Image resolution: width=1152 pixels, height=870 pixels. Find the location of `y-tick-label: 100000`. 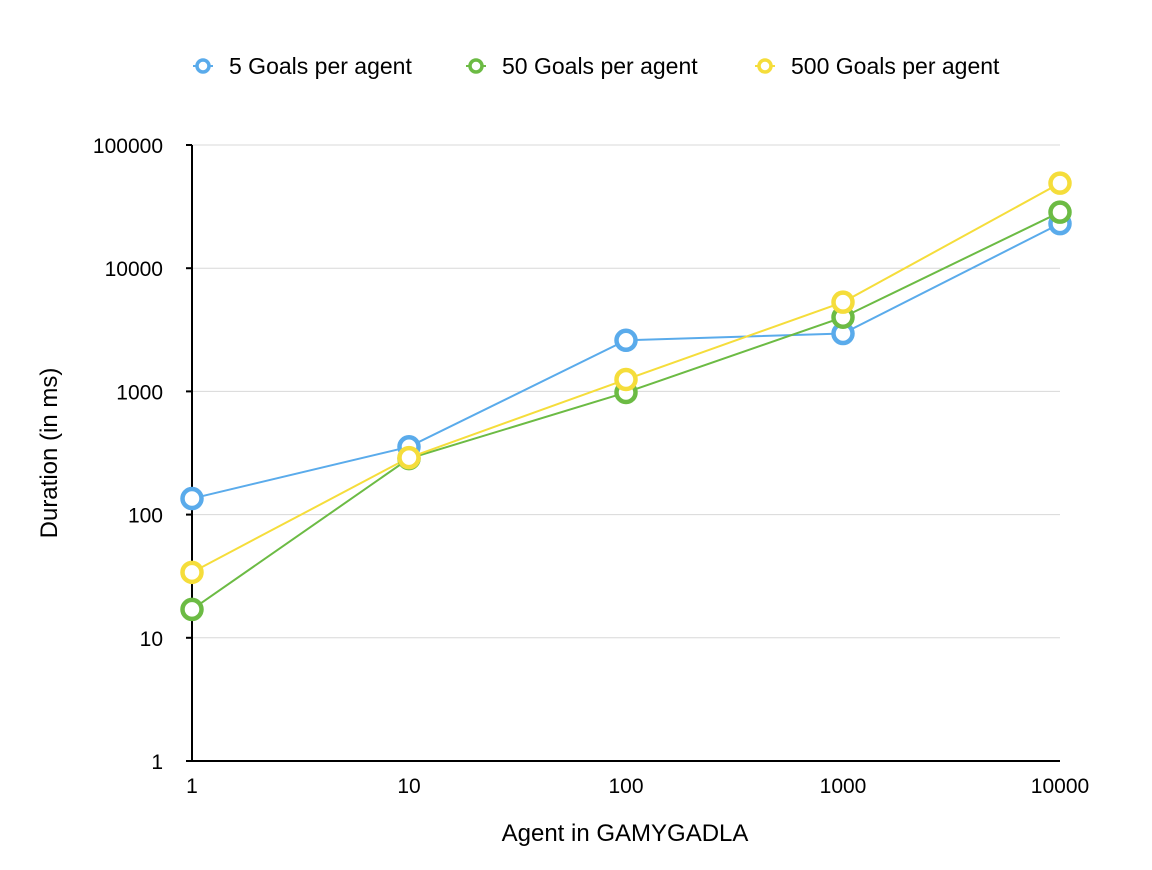

y-tick-label: 100000 is located at coordinates (128, 146).